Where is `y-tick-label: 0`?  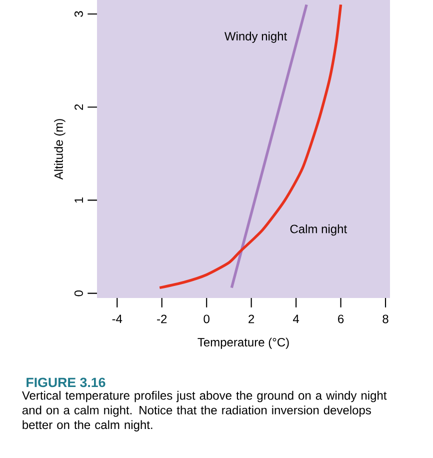
y-tick-label: 0 is located at coordinates (78, 293).